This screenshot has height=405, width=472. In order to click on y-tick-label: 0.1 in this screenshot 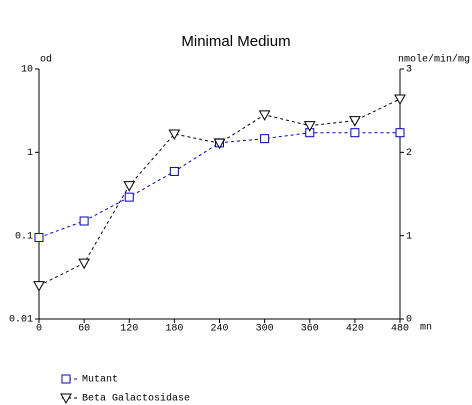, I will do `click(24, 236)`.